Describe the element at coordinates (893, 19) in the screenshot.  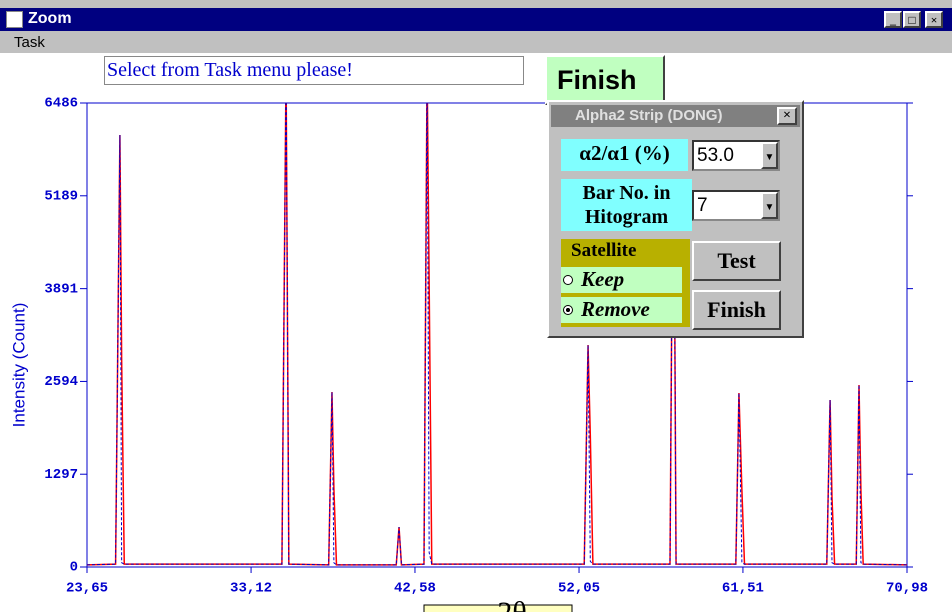
I see `minimize-button: _` at that location.